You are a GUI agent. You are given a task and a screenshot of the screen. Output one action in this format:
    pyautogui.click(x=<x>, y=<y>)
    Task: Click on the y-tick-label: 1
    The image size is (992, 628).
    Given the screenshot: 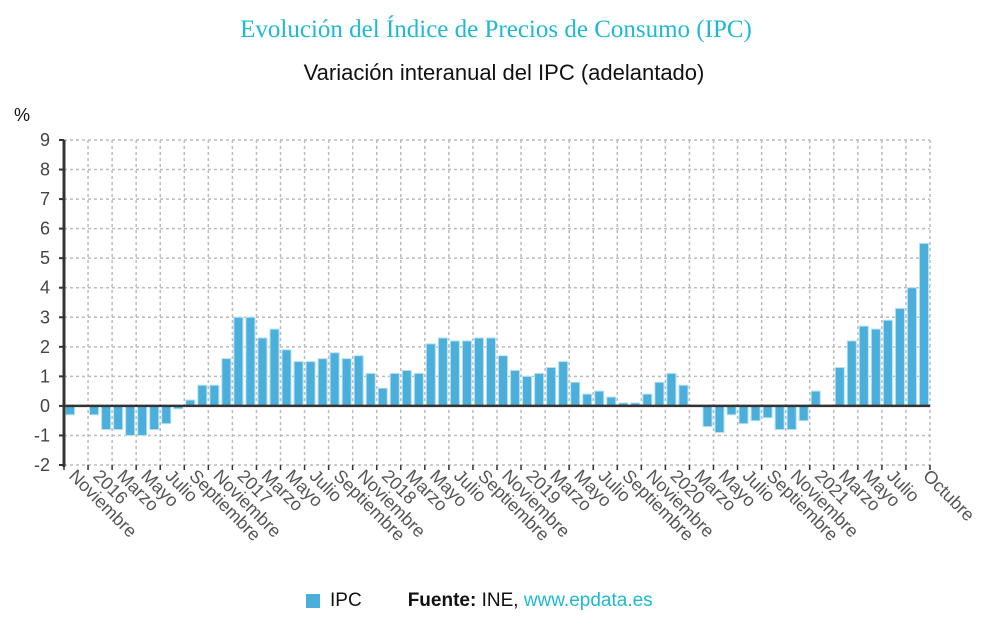 What is the action you would take?
    pyautogui.click(x=45, y=376)
    